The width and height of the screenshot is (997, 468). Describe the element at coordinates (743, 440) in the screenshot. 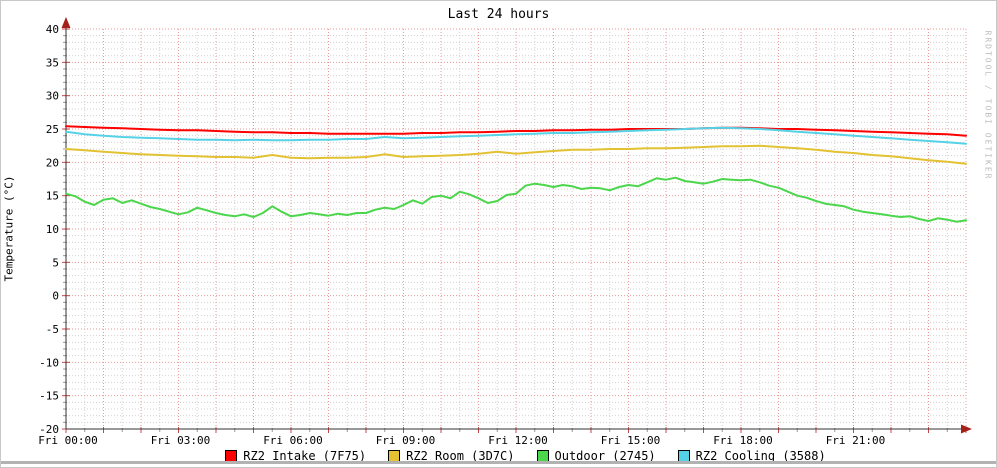

I see `x-tick-label: Fri 18:00` at that location.